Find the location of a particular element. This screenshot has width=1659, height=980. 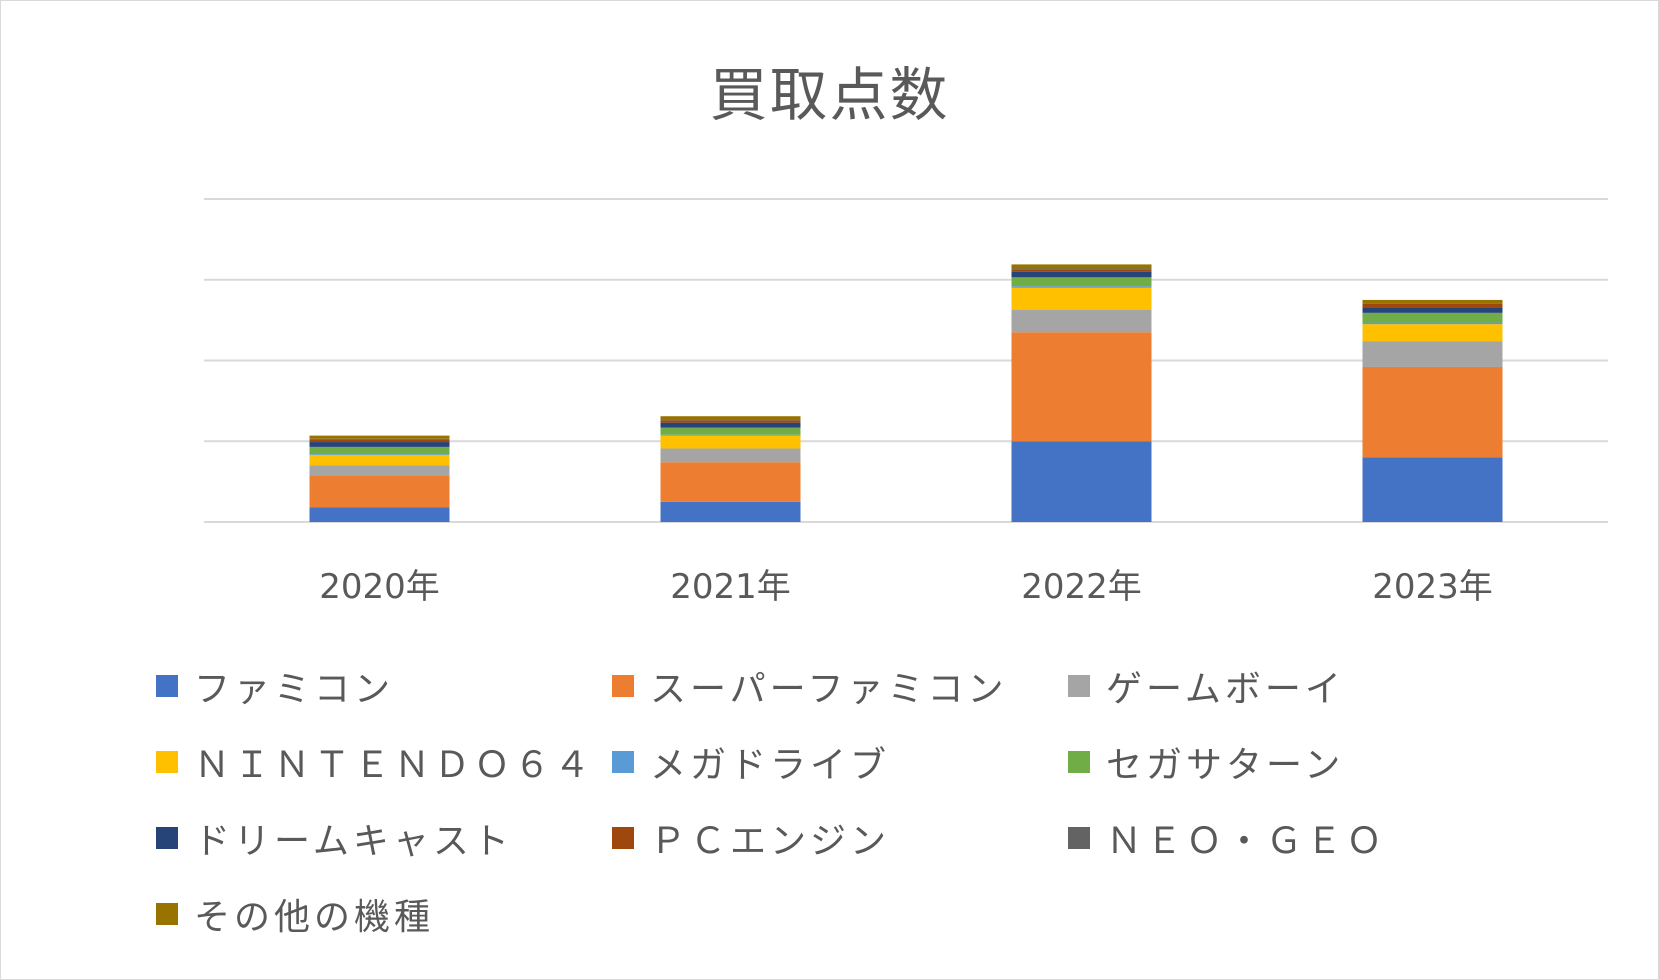

legend-label: メガドライブ is located at coordinates (770, 765).